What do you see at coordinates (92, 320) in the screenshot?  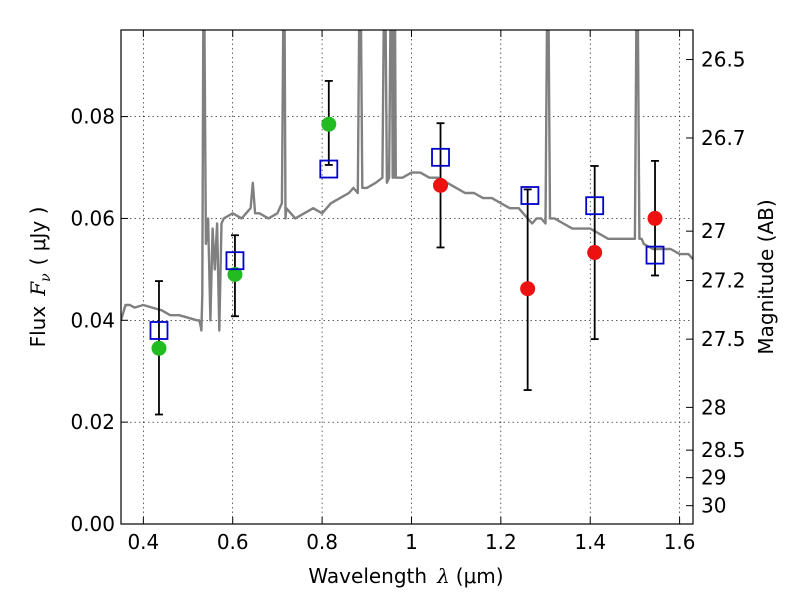 I see `y-tick-label: 0.04` at bounding box center [92, 320].